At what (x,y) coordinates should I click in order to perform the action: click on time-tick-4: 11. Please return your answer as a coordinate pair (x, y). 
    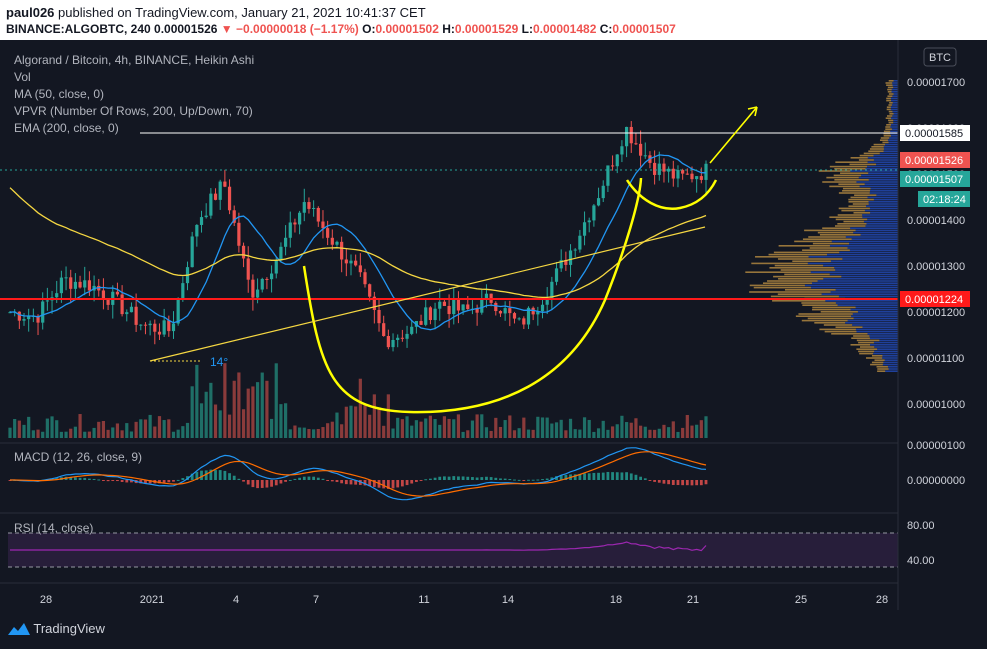
    Looking at the image, I should click on (423, 600).